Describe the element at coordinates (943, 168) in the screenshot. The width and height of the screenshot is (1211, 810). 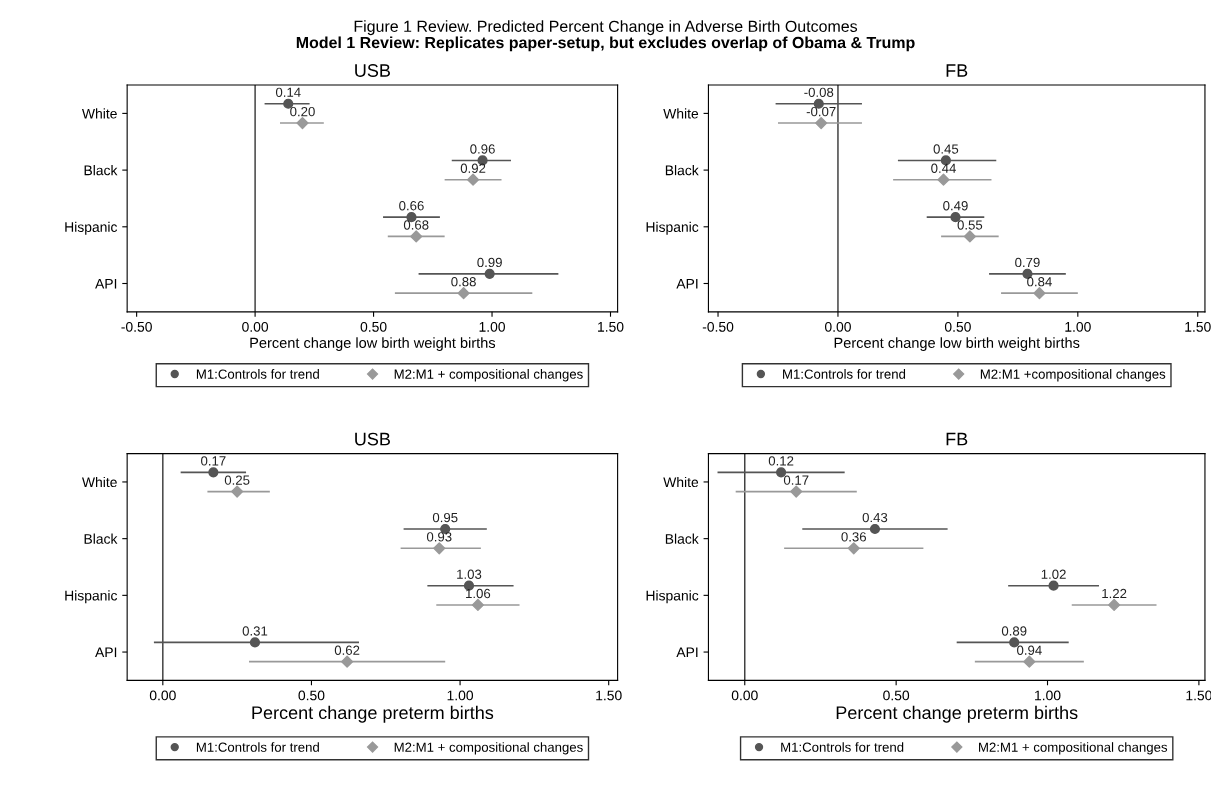
I see `data-label: 0.44` at that location.